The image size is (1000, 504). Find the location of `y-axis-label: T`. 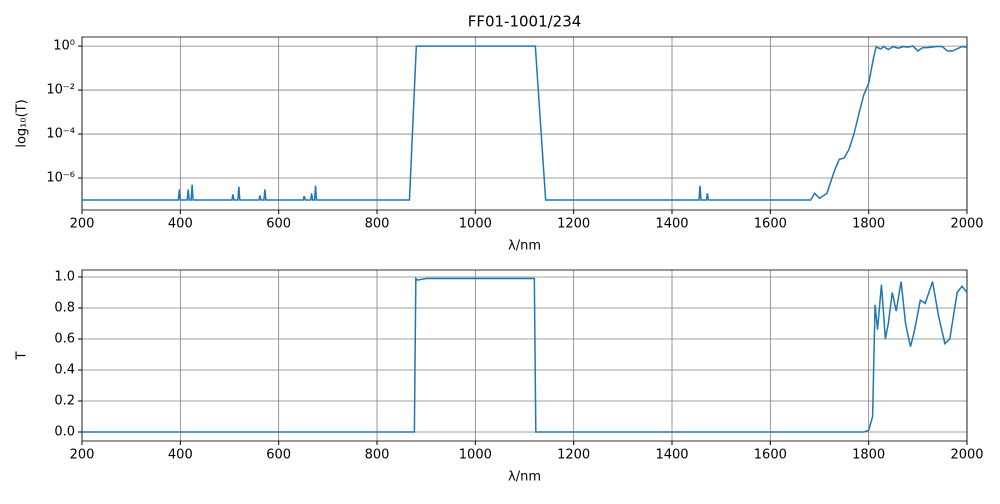

y-axis-label: T is located at coordinates (22, 355).